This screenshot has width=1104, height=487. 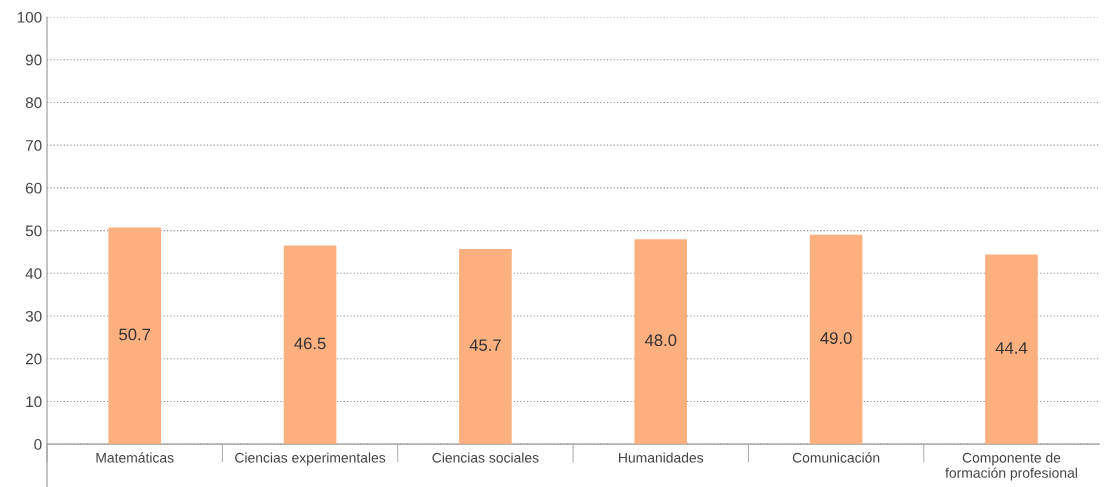 I want to click on y-tick-label: 50, so click(x=33, y=231).